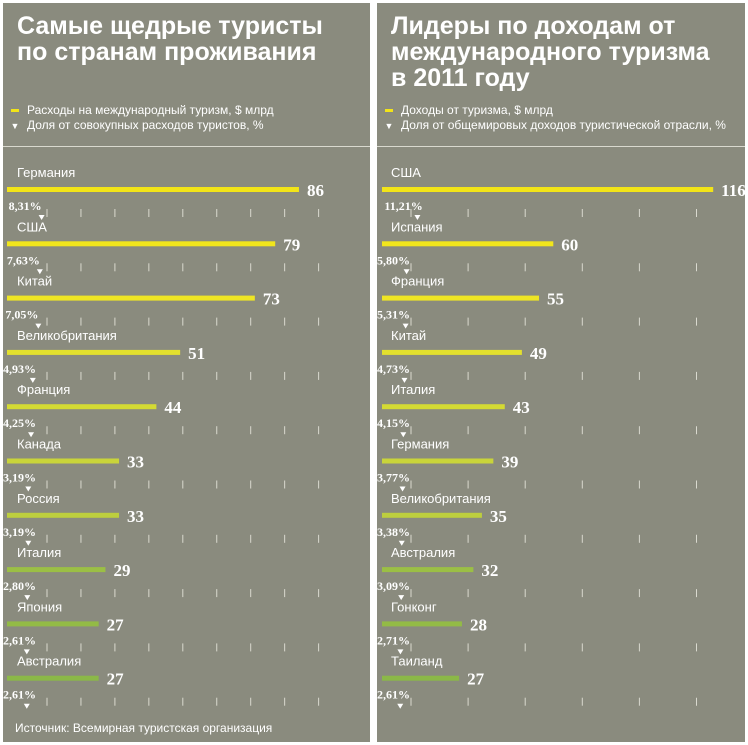  I want to click on right-legend-divider, so click(561, 146).